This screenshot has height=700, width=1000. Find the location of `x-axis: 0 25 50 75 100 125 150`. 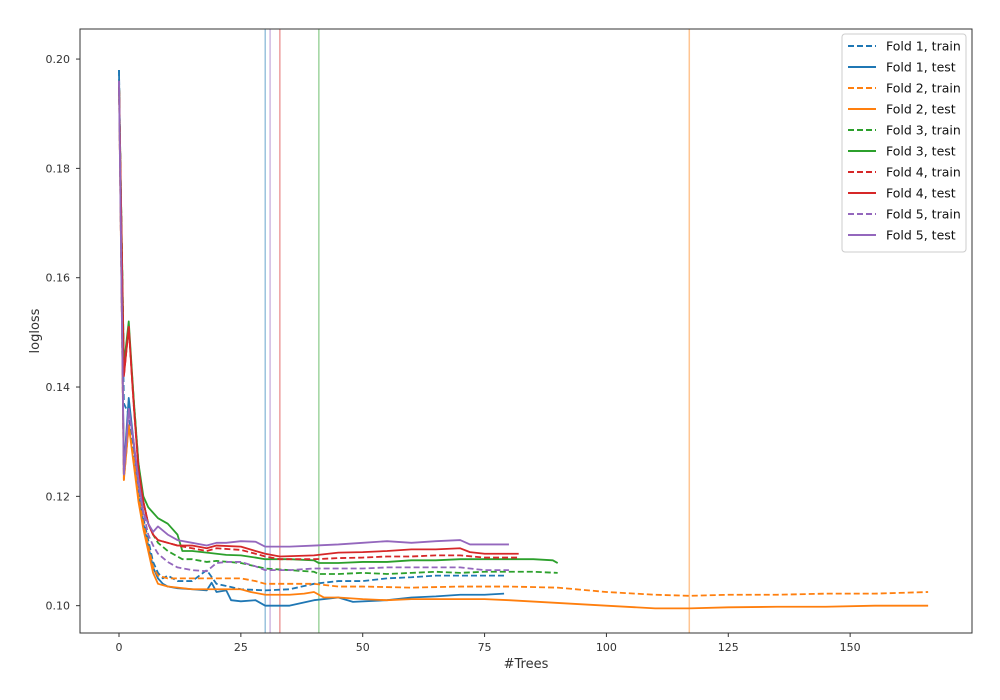

x-axis: 0 25 50 75 100 125 150 is located at coordinates (488, 643).